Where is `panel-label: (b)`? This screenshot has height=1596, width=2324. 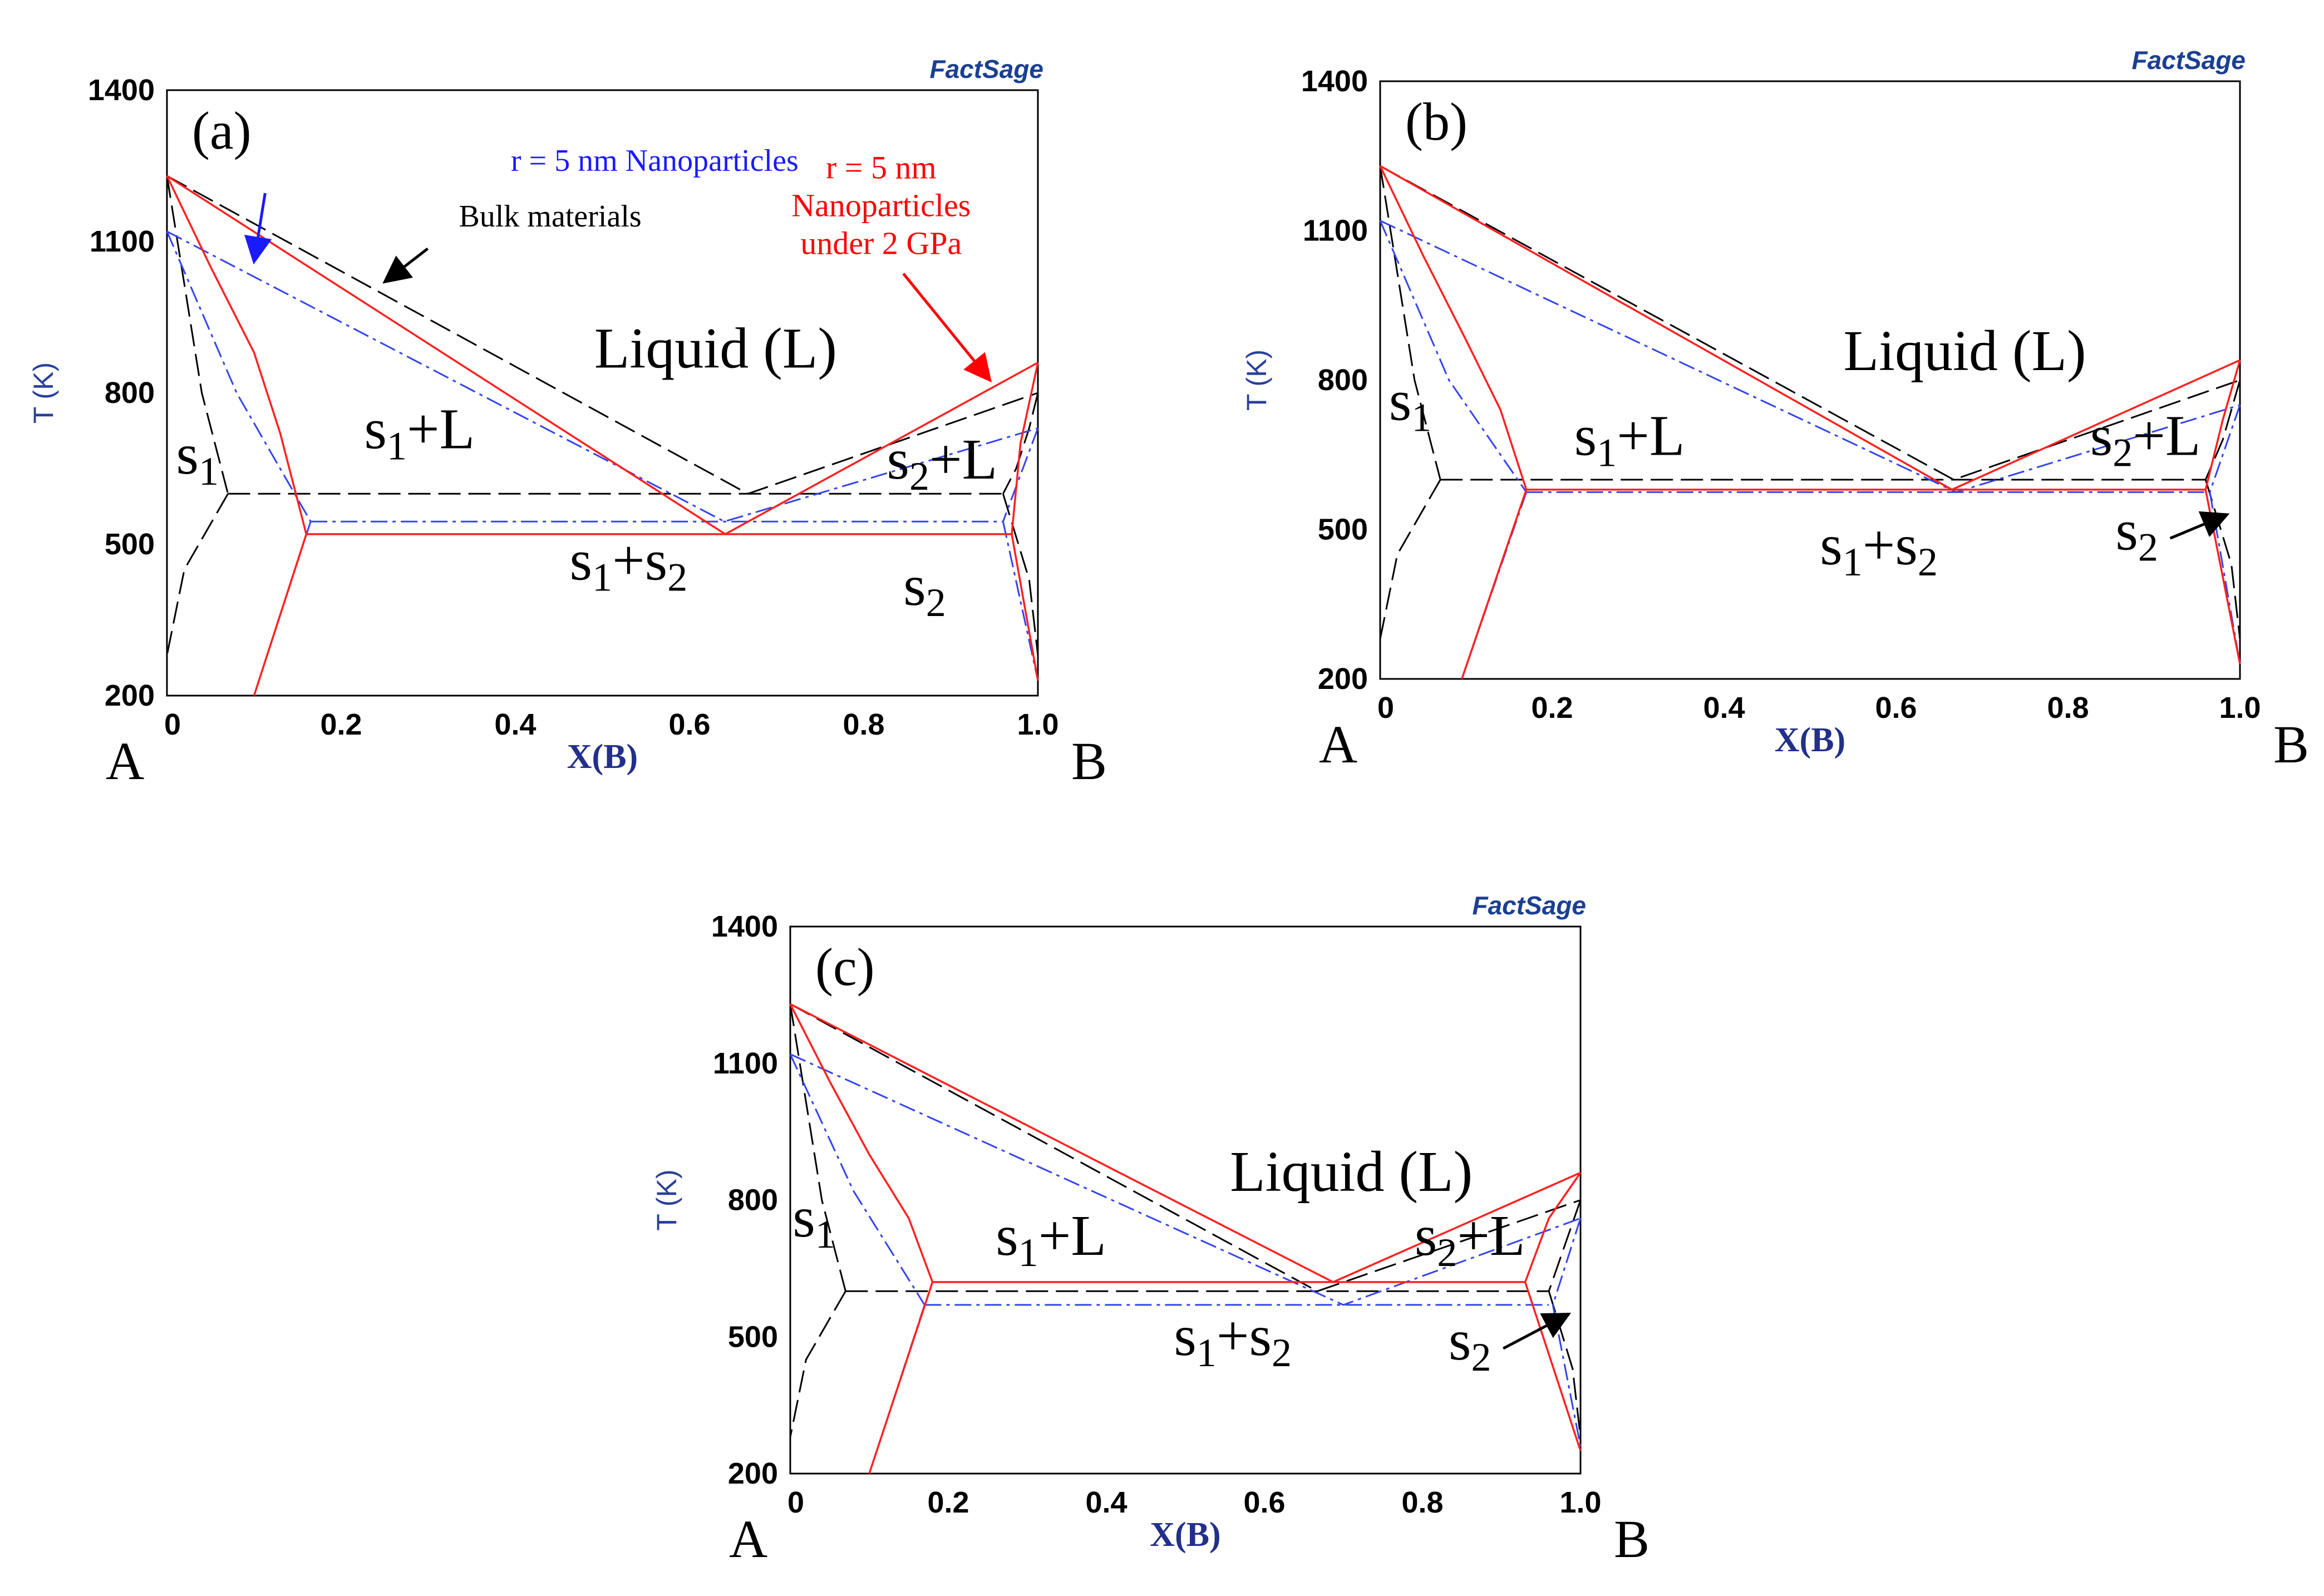 panel-label: (b) is located at coordinates (1436, 121).